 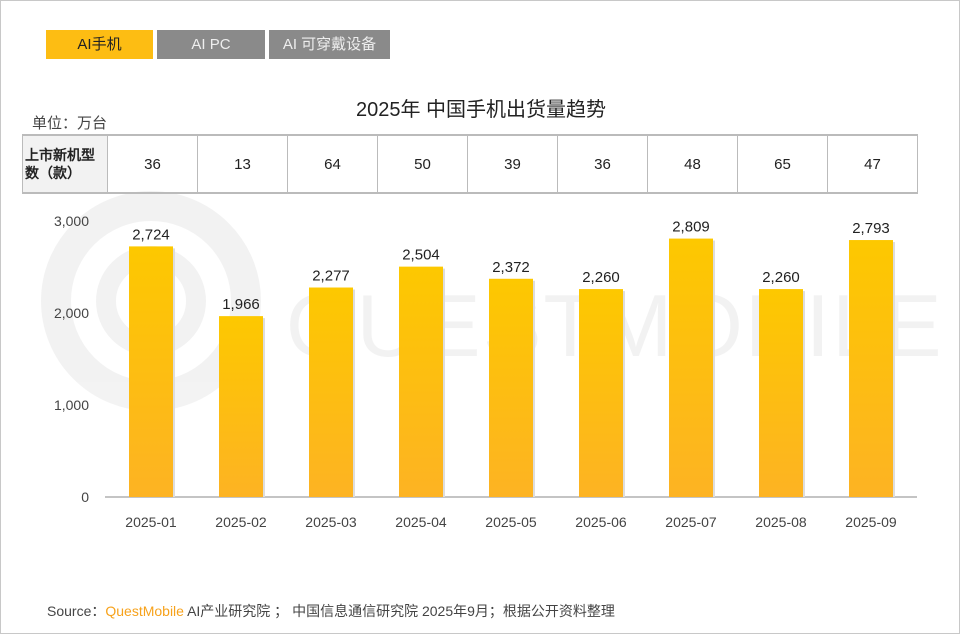 I want to click on y-tick-label: 1,000, so click(x=71, y=405).